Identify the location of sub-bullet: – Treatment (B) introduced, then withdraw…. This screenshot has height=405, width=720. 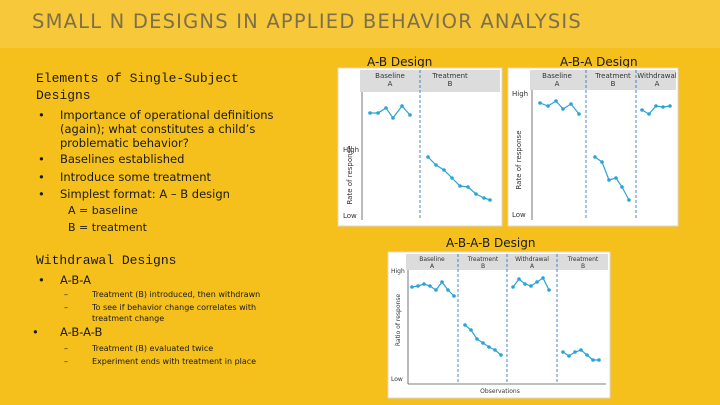
(162, 294).